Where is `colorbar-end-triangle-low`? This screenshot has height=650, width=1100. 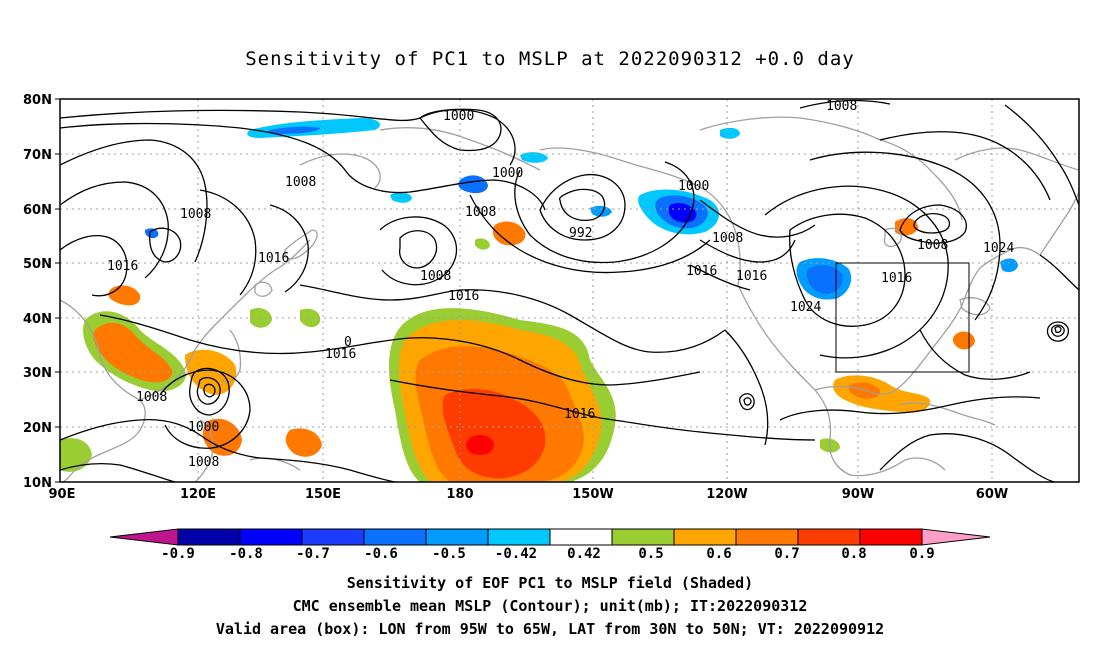 colorbar-end-triangle-low is located at coordinates (144, 537).